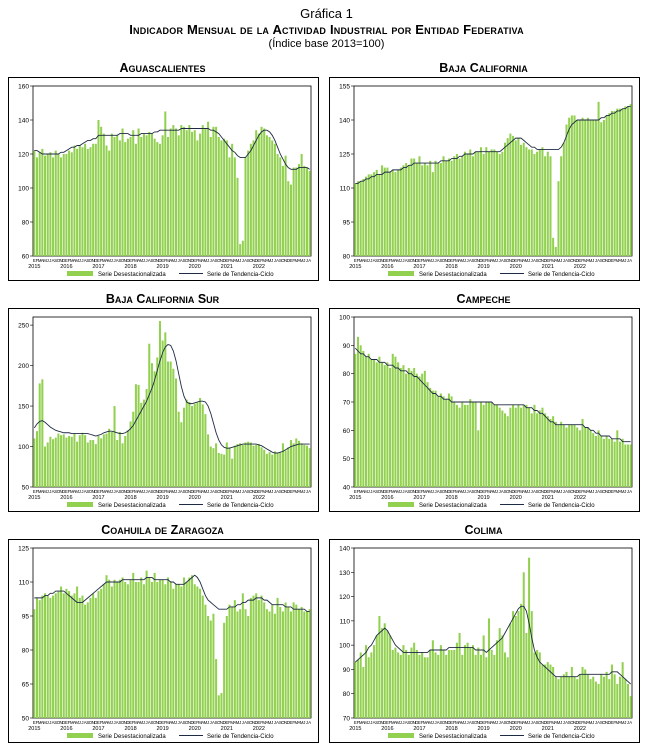 The width and height of the screenshot is (653, 753). Describe the element at coordinates (326, 44) in the screenshot. I see `figure-subtitle: (Índice base 2013=100)` at that location.